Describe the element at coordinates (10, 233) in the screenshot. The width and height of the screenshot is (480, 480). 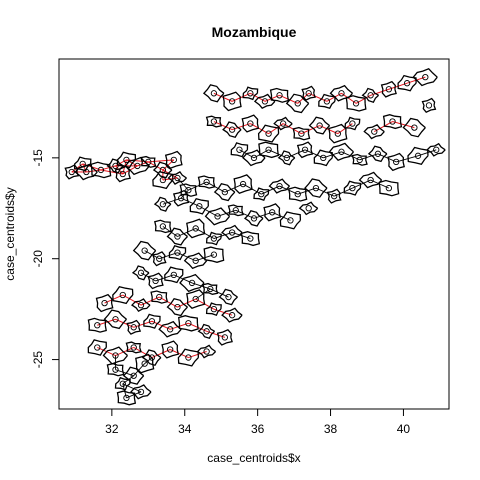
I see `y-axis-label: case_centroids$y` at that location.